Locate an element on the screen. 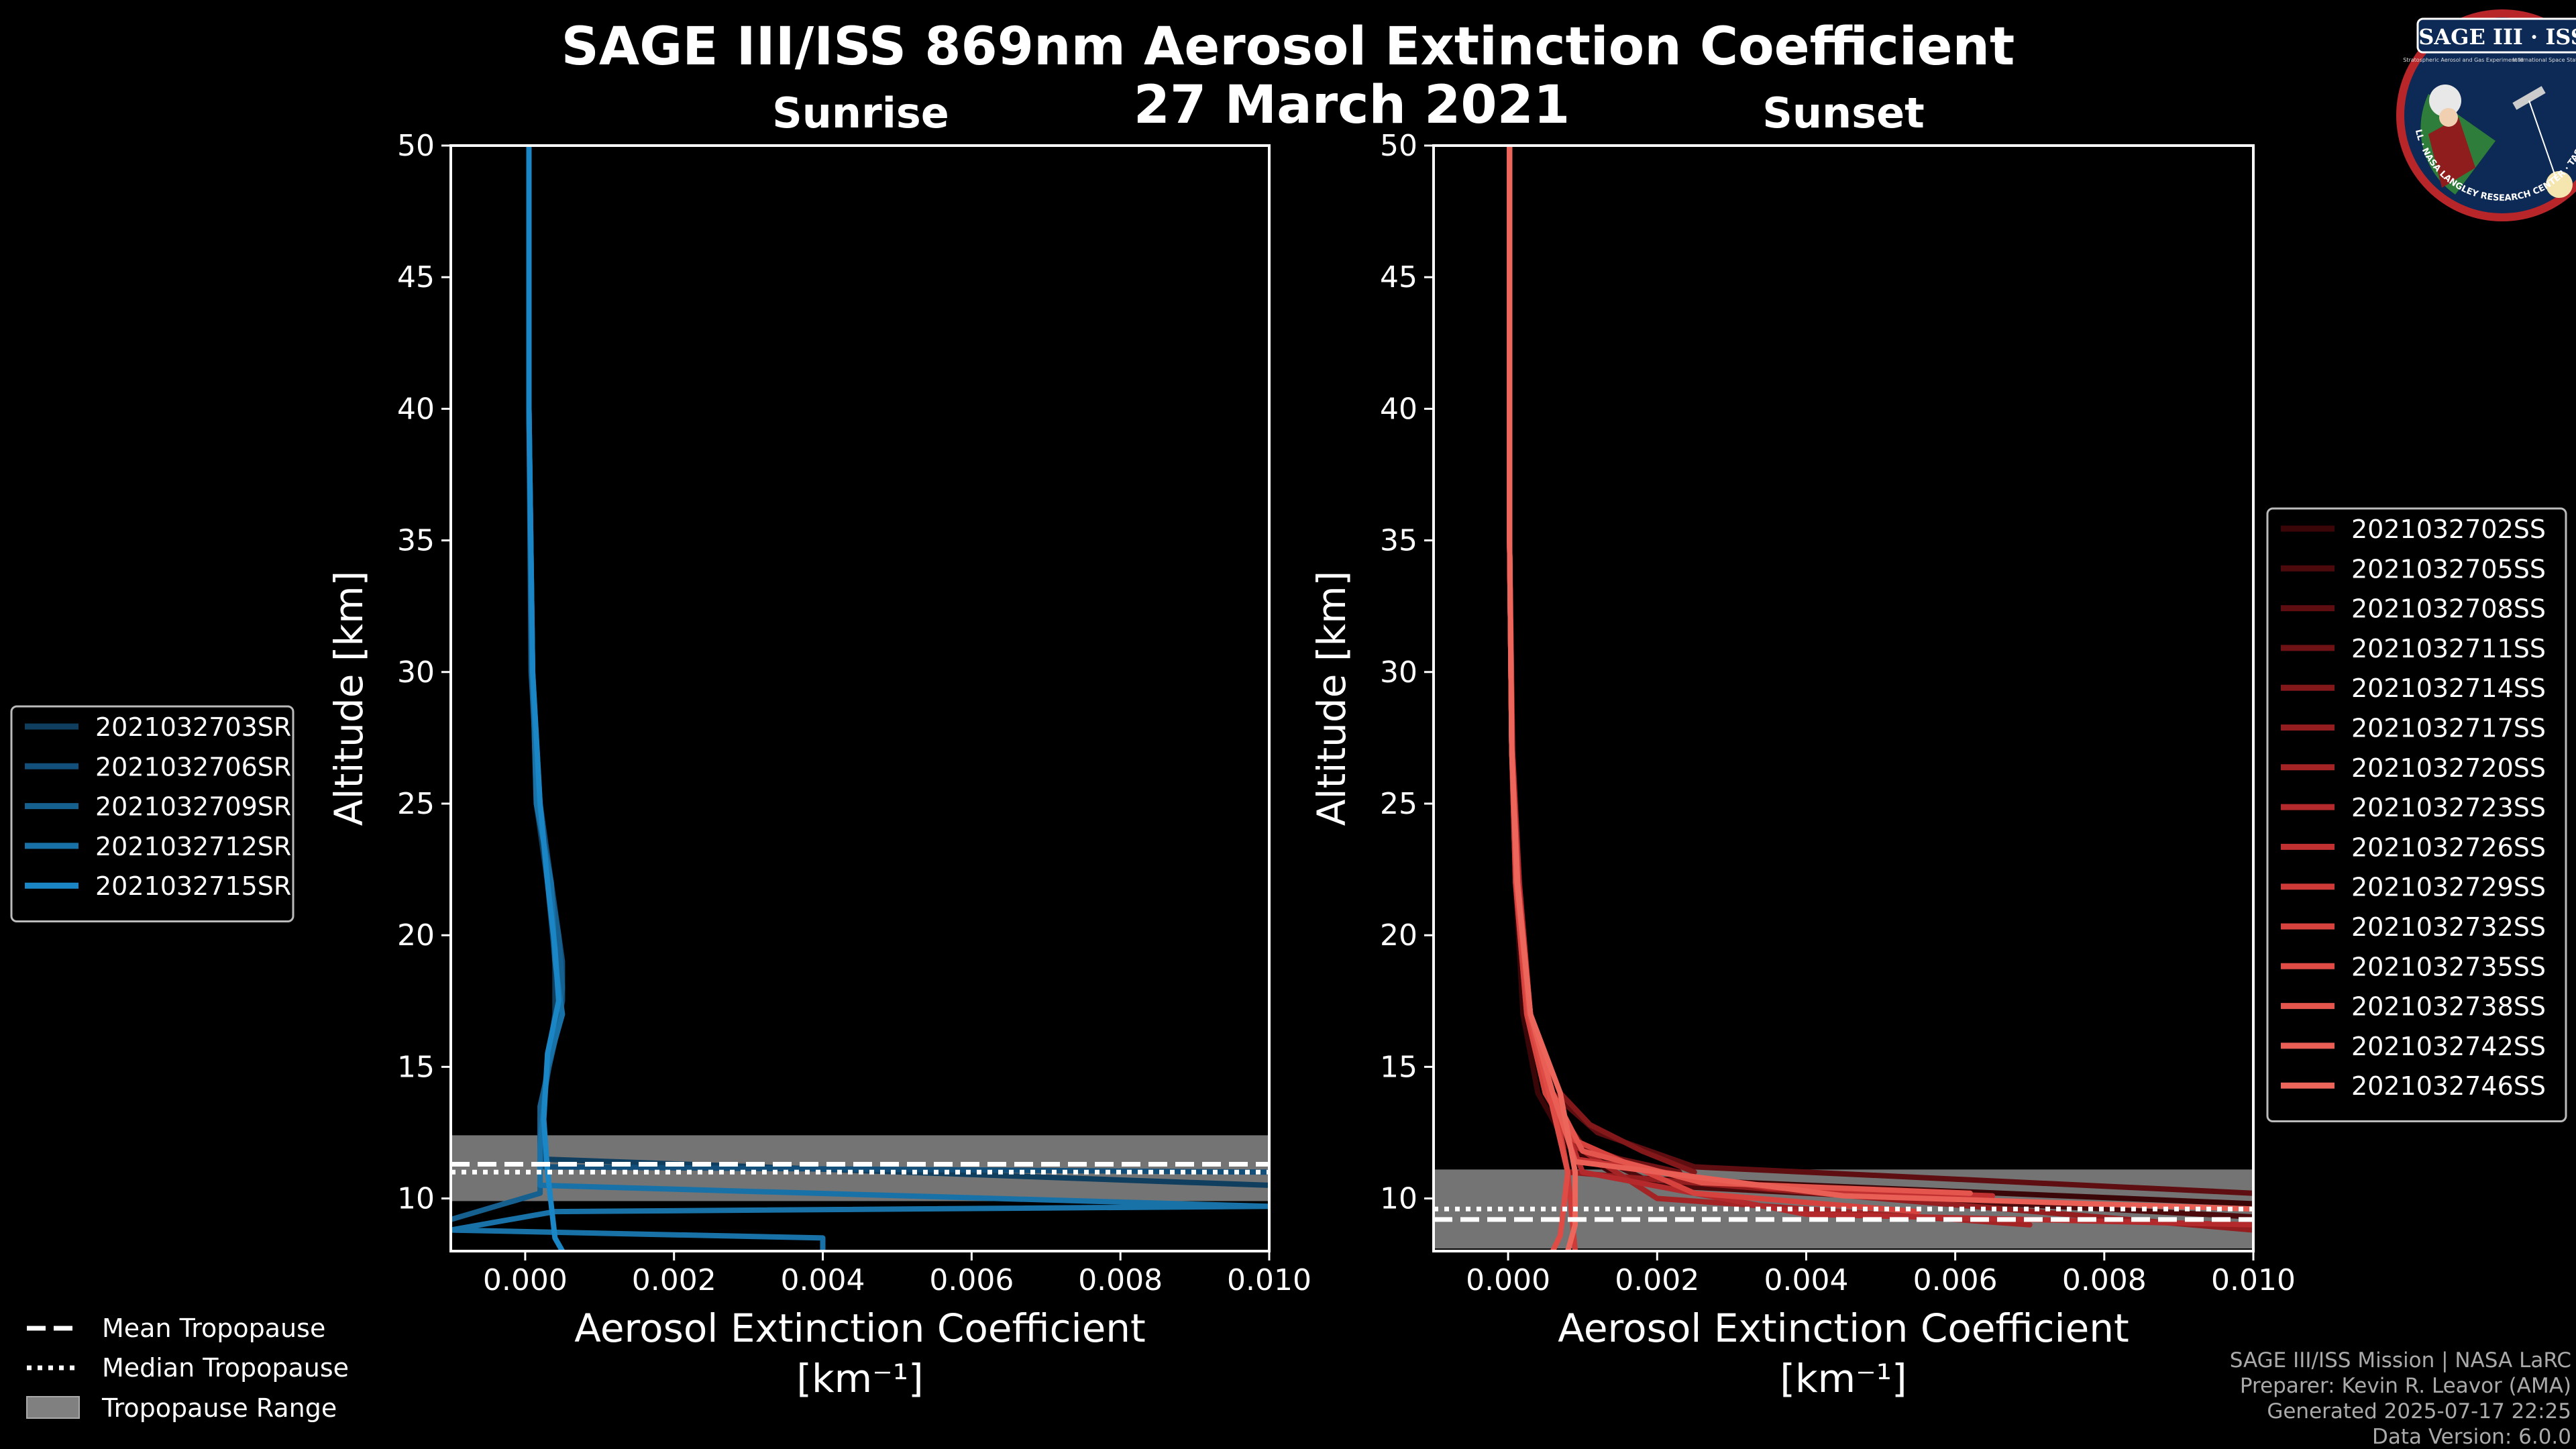 This screenshot has width=2576, height=1449. sunrise-y-tick-label: 40 is located at coordinates (416, 409).